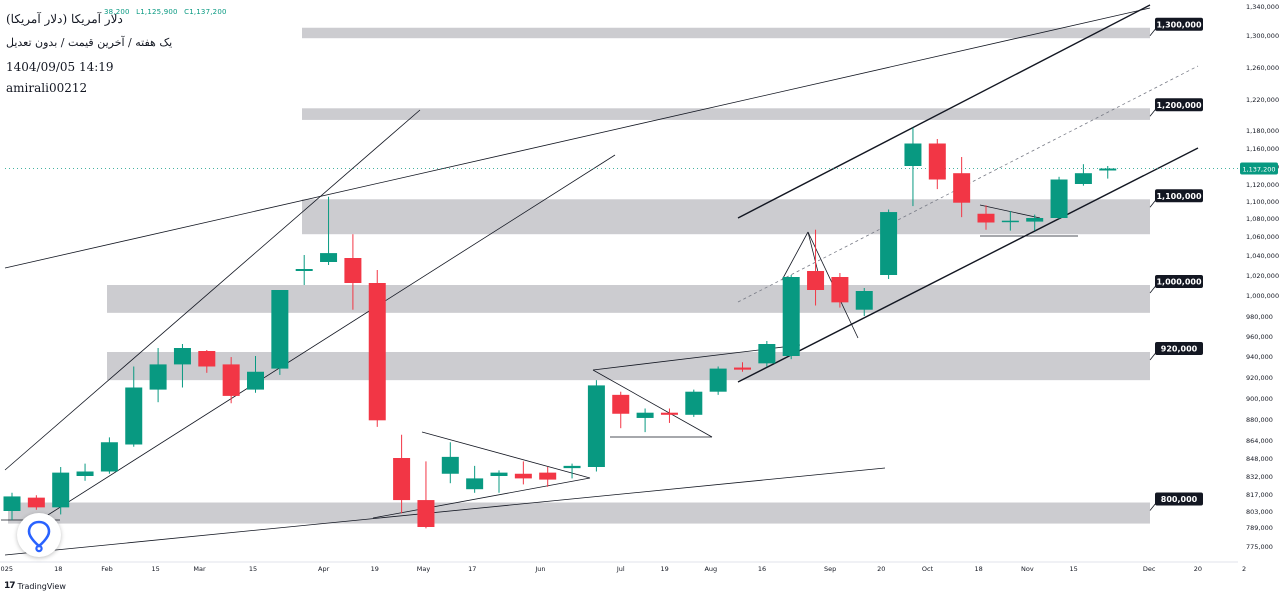 This screenshot has height=596, width=1286. What do you see at coordinates (1259, 337) in the screenshot?
I see `price-tick-label: 960,000` at bounding box center [1259, 337].